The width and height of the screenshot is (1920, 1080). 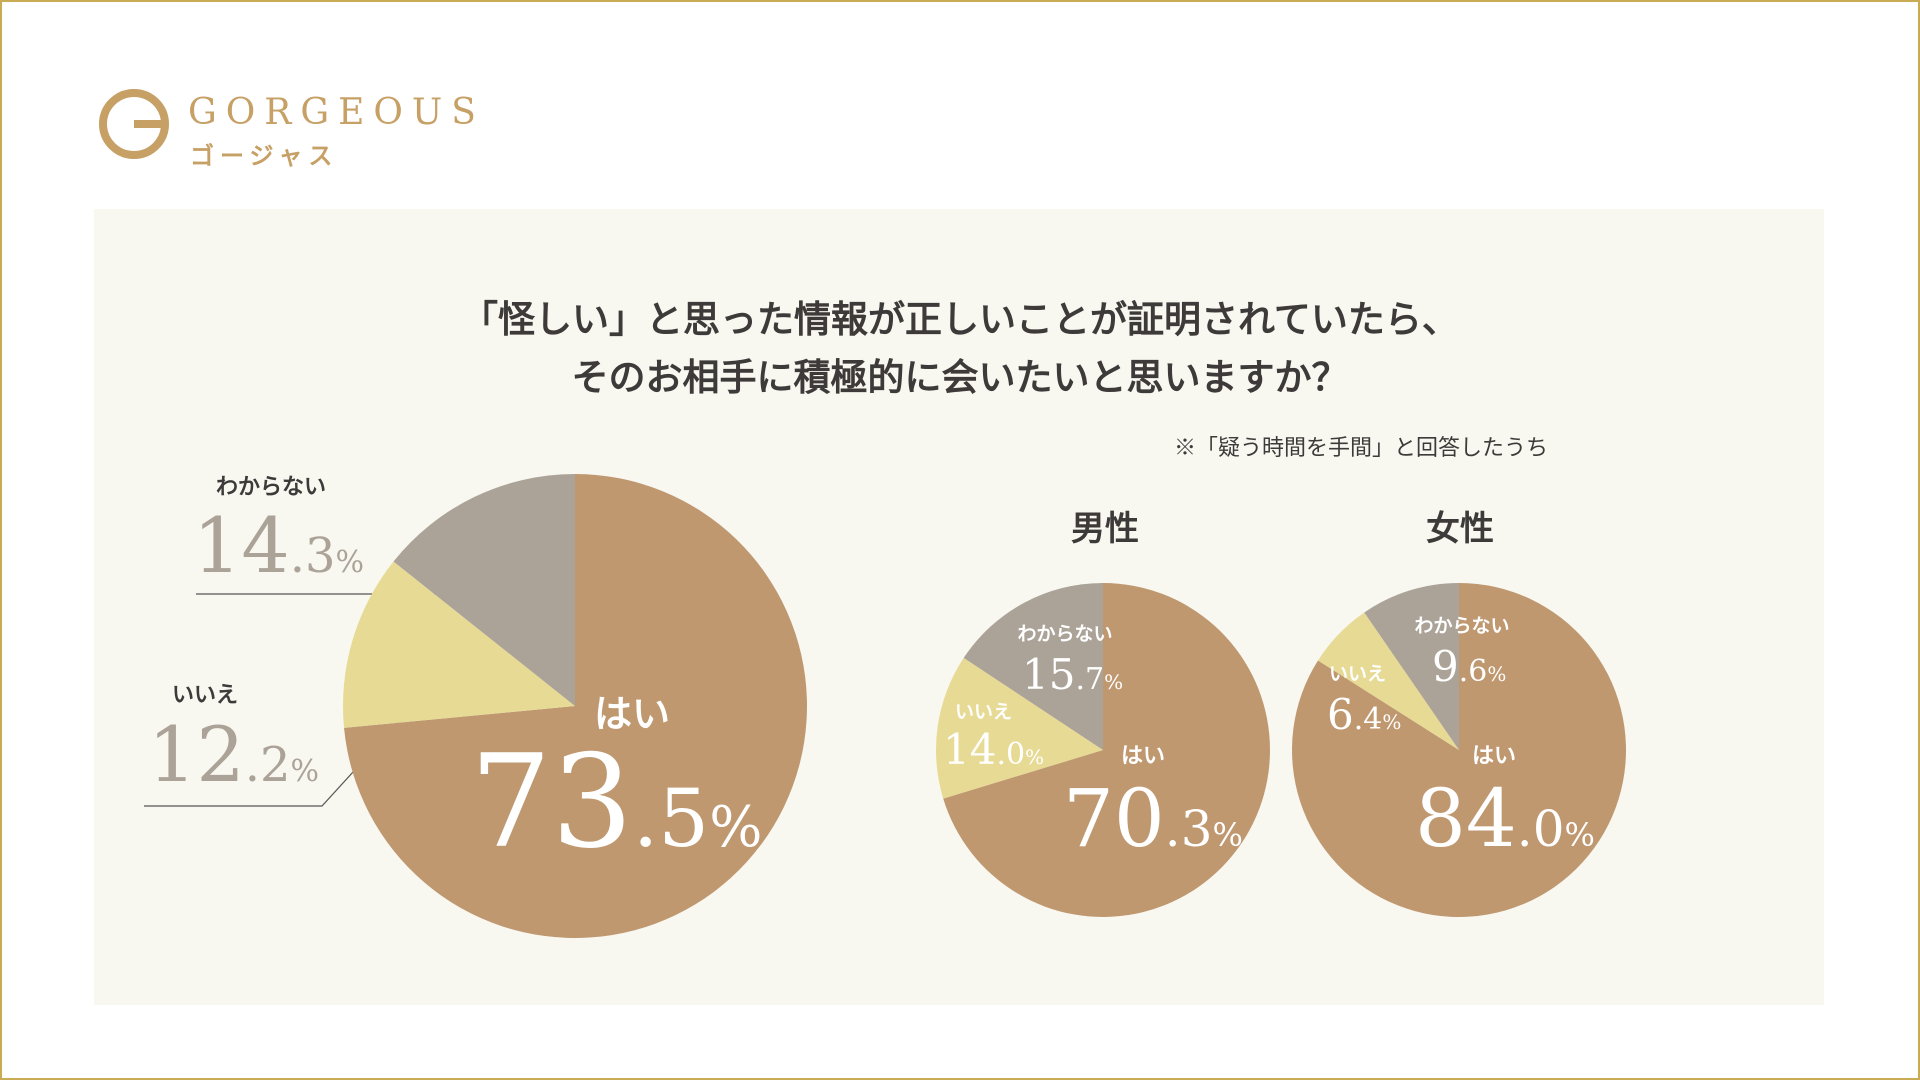 I want to click on value-int: 9, so click(x=1445, y=666).